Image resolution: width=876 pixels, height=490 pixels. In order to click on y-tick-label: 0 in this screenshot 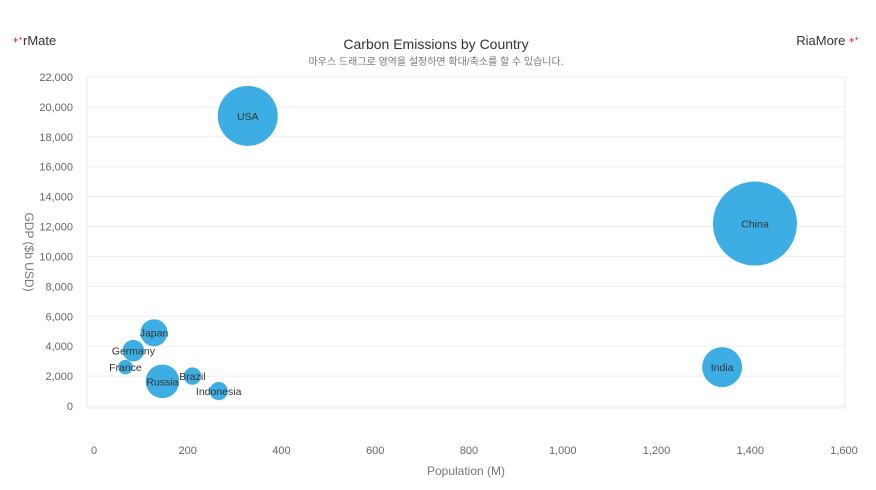, I will do `click(70, 407)`.